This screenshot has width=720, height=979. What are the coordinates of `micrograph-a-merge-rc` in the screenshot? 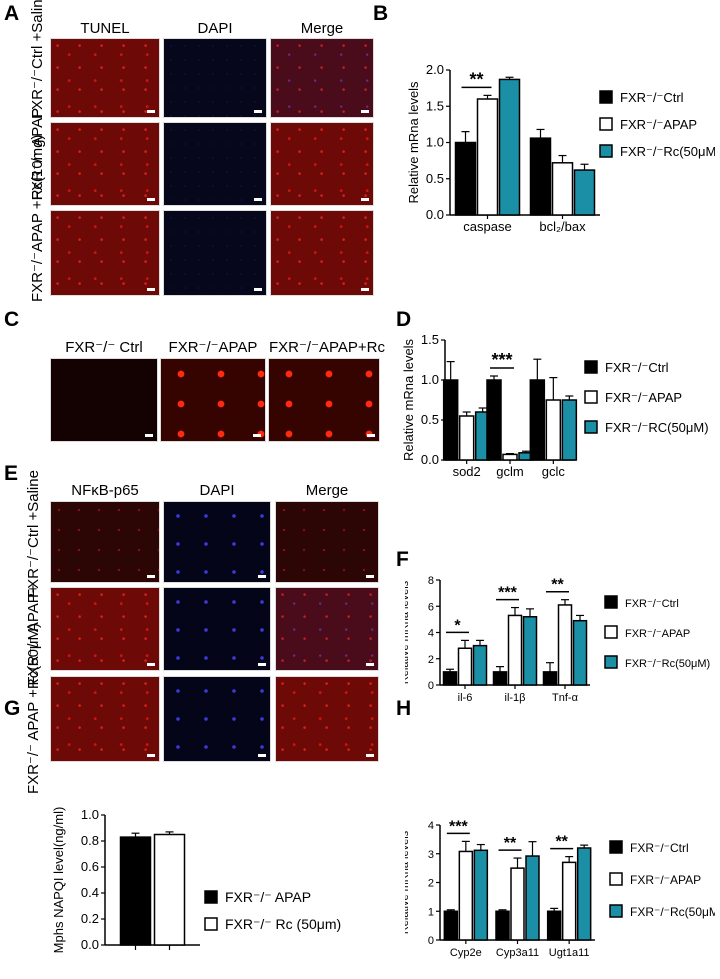 It's located at (322, 253).